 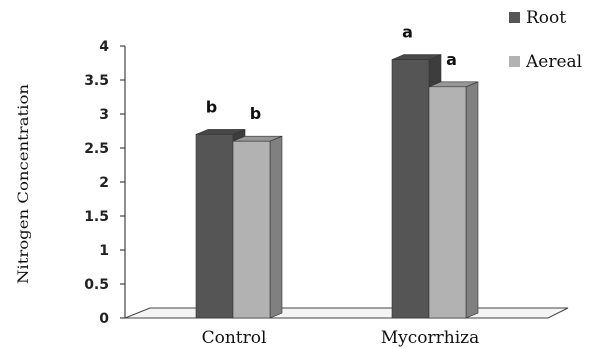 What do you see at coordinates (545, 40) in the screenshot?
I see `legend: Root Aereal` at bounding box center [545, 40].